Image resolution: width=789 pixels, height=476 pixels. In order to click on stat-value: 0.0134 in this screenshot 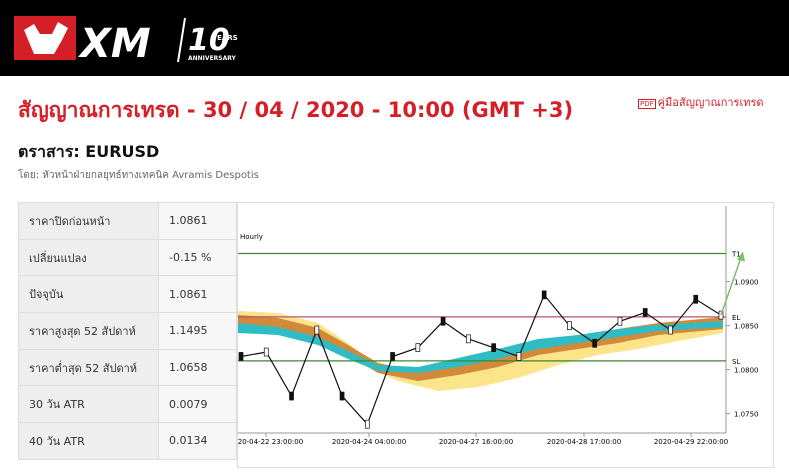, I will do `click(197, 441)`.